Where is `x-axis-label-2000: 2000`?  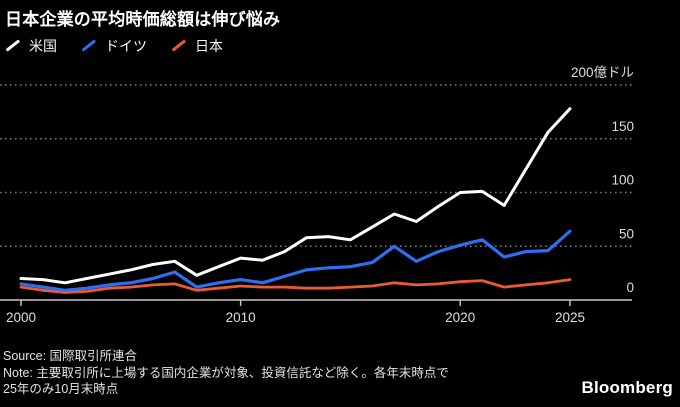
x-axis-label-2000: 2000 is located at coordinates (21, 317).